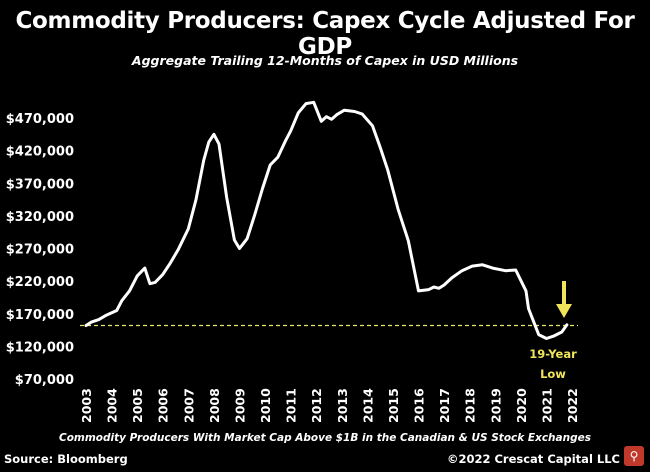 The width and height of the screenshot is (650, 472). What do you see at coordinates (66, 459) in the screenshot?
I see `source-label: Source: Bloomberg` at bounding box center [66, 459].